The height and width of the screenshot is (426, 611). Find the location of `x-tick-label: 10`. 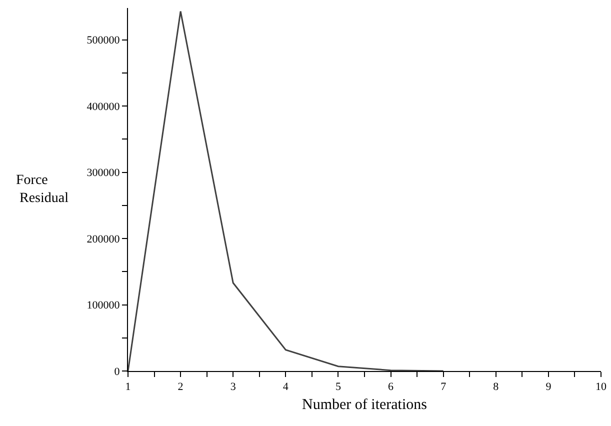

x-tick-label: 10 is located at coordinates (601, 387).